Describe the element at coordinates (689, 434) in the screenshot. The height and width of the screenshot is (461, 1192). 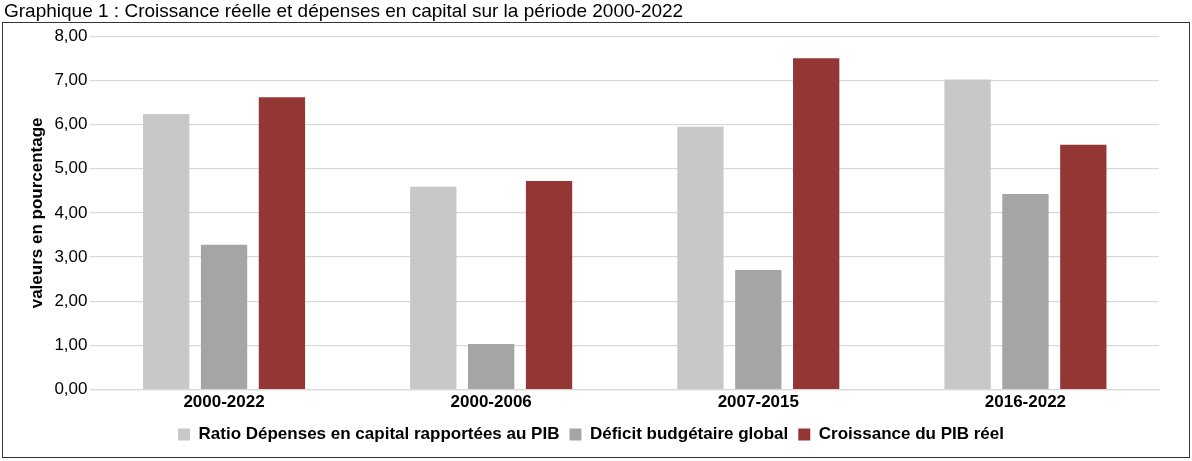
I see `legend-label: Déficit budgétaire global` at that location.